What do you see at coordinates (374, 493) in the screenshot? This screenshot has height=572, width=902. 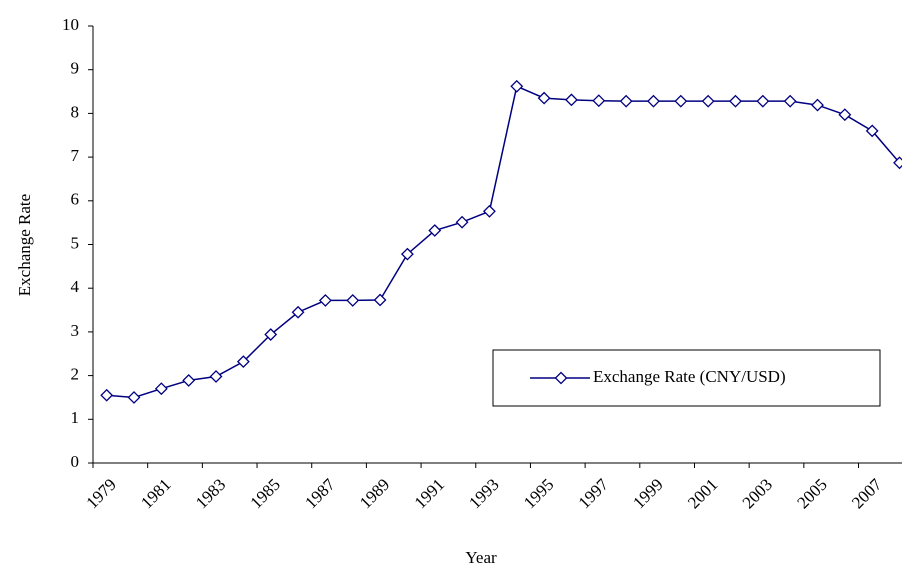 I see `x-tick-label: 1989` at bounding box center [374, 493].